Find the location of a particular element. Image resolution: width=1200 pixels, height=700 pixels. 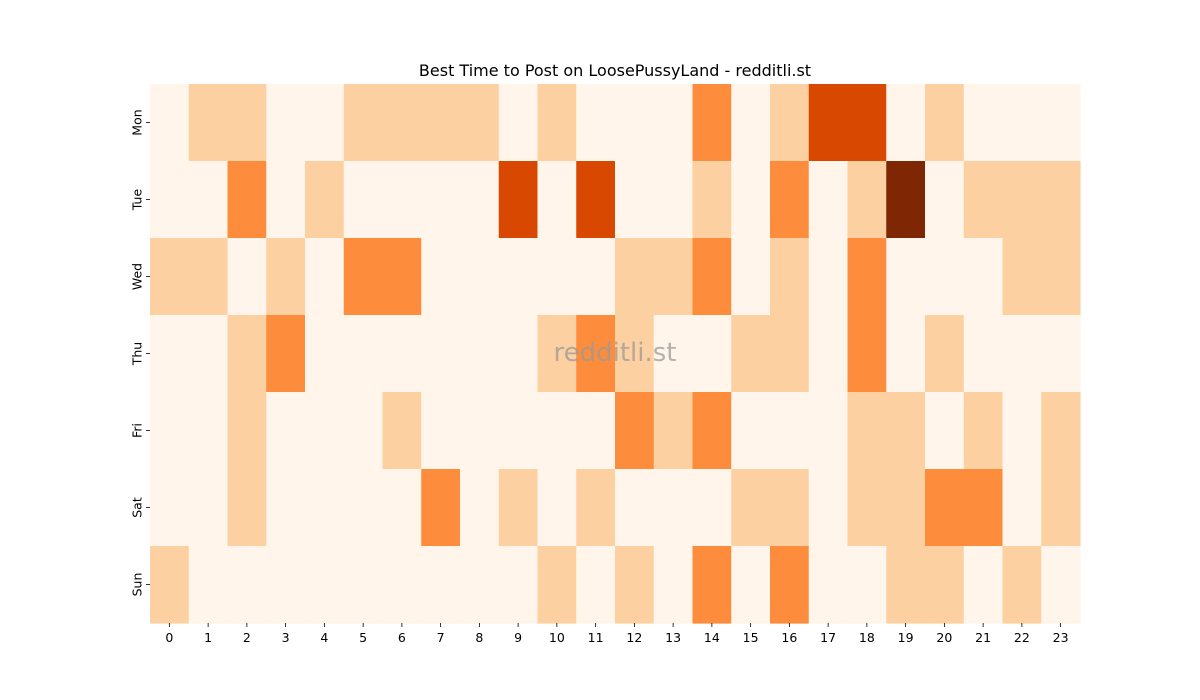

x-tick-label: 17 is located at coordinates (828, 637).